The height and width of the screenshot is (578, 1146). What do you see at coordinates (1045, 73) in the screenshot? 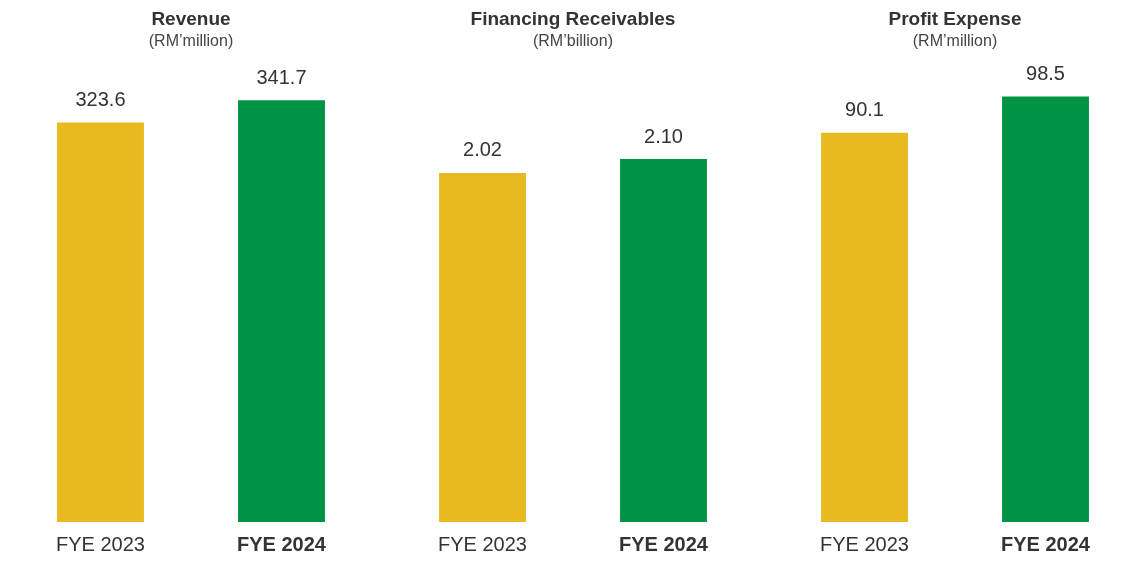
I see `data-label: 98.5` at bounding box center [1045, 73].